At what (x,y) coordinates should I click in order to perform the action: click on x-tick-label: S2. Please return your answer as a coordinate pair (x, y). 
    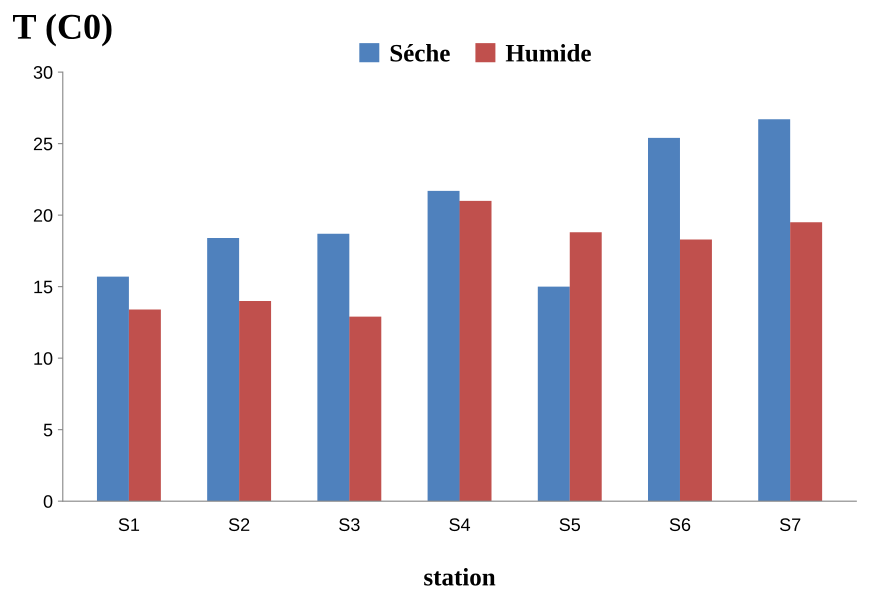
    Looking at the image, I should click on (239, 525).